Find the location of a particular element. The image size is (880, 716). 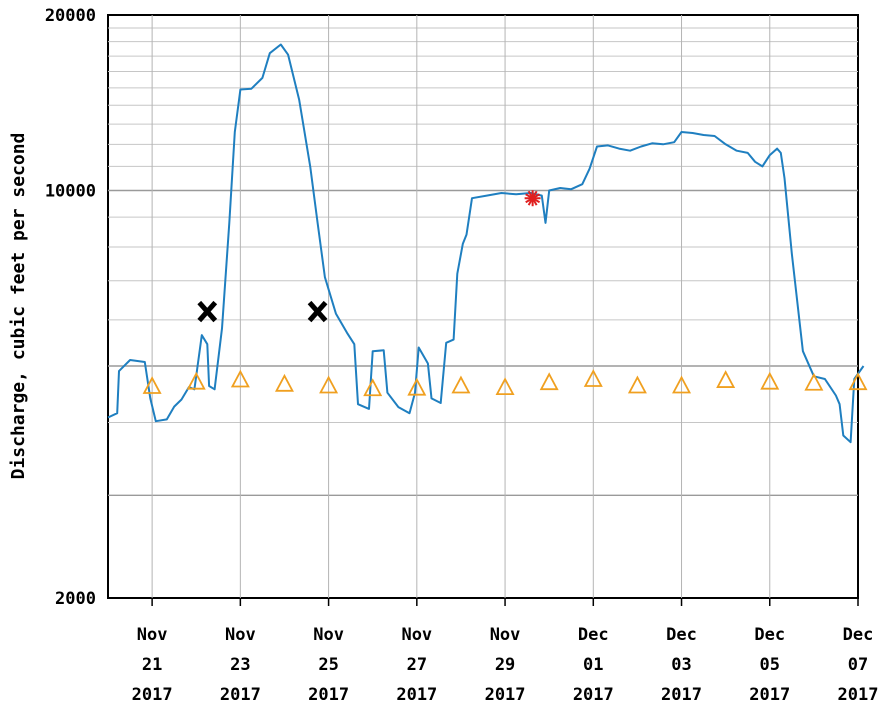

x-tick-label: 25 is located at coordinates (328, 665).